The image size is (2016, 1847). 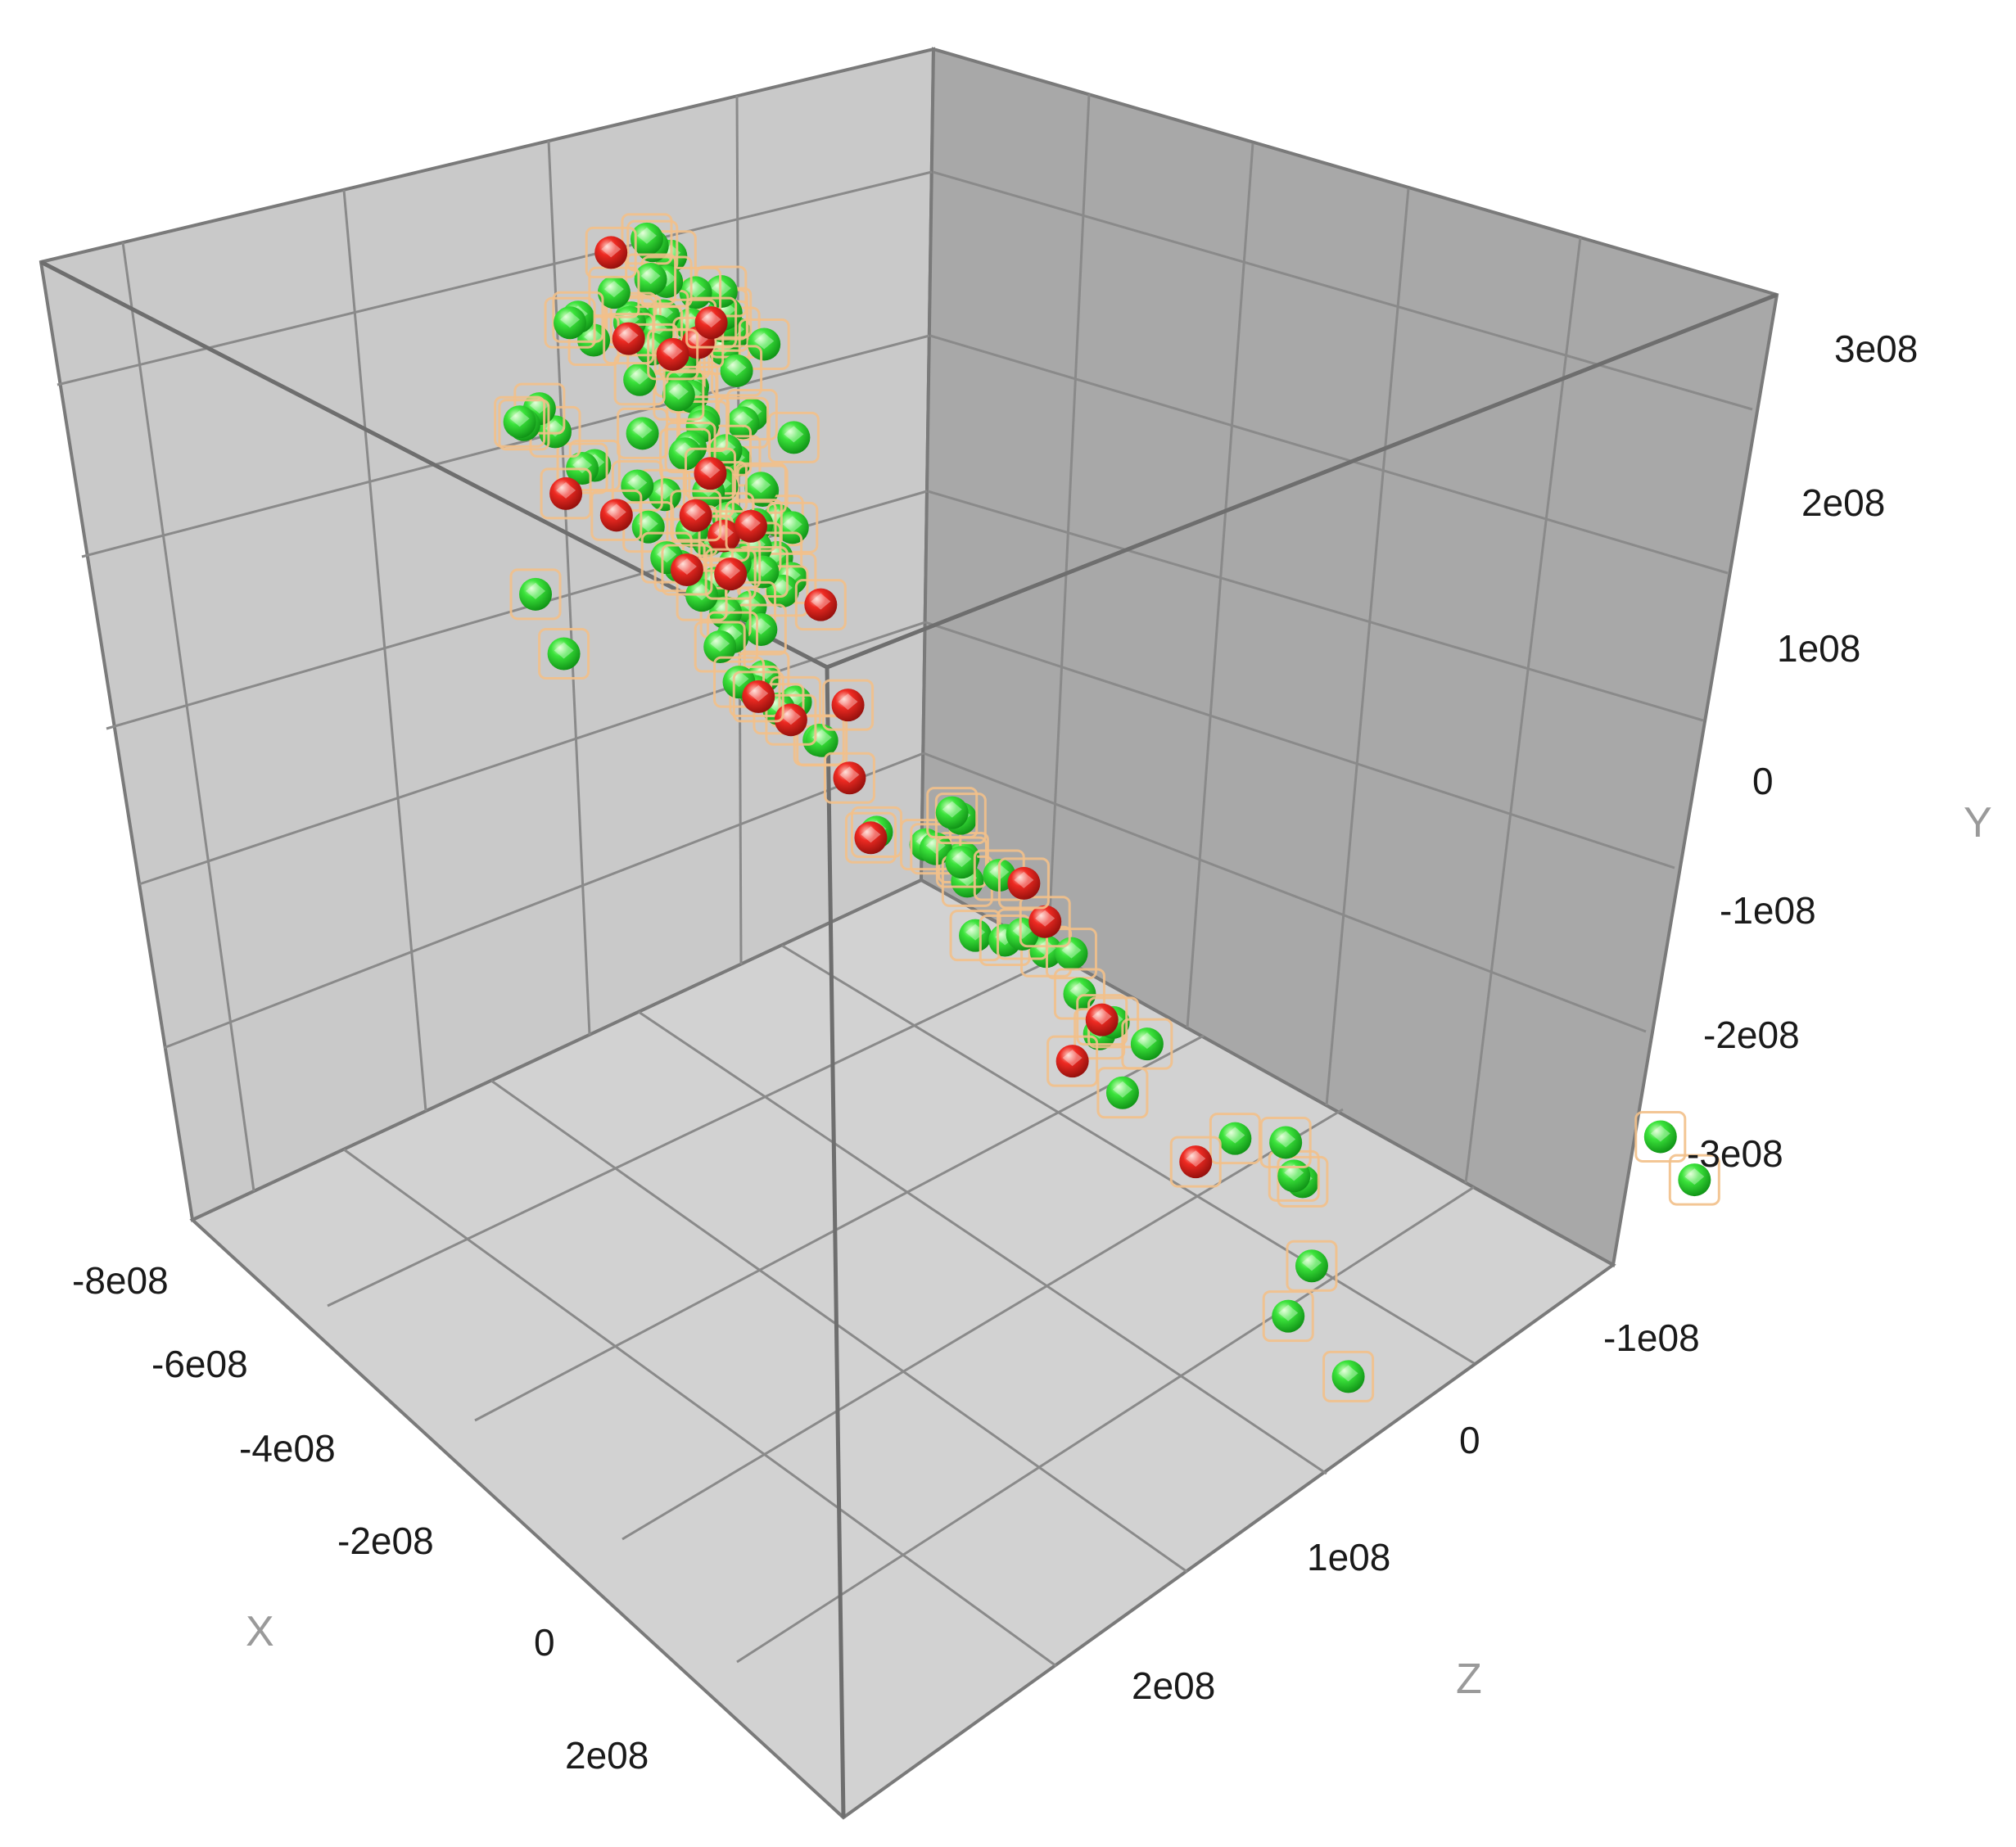 I want to click on y-tick-label: 2e08, so click(x=1843, y=502).